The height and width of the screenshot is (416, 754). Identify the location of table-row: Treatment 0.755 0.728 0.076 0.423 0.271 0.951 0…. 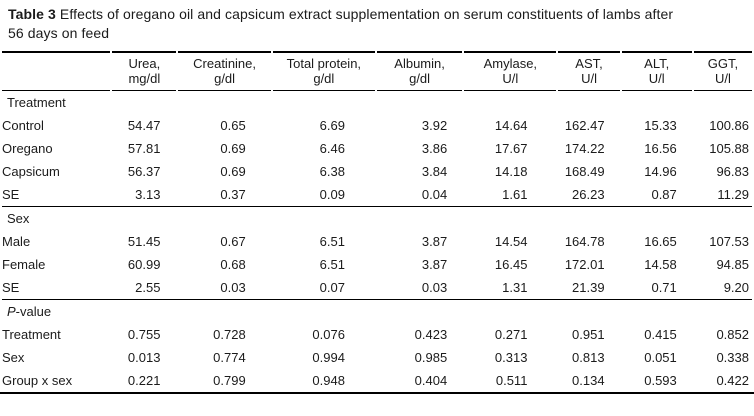
(377, 334).